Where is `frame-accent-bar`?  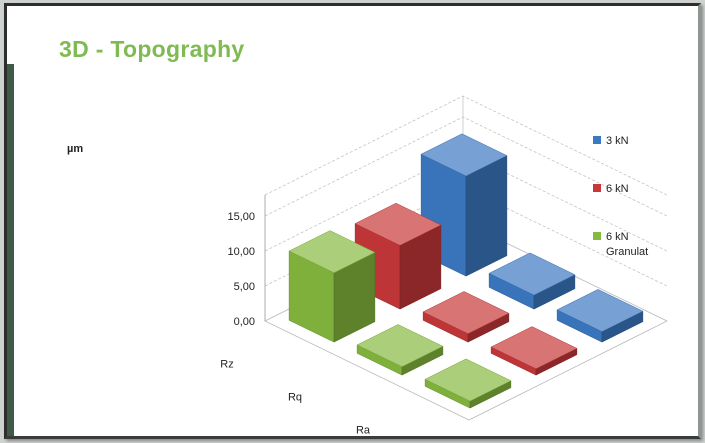 frame-accent-bar is located at coordinates (10, 250).